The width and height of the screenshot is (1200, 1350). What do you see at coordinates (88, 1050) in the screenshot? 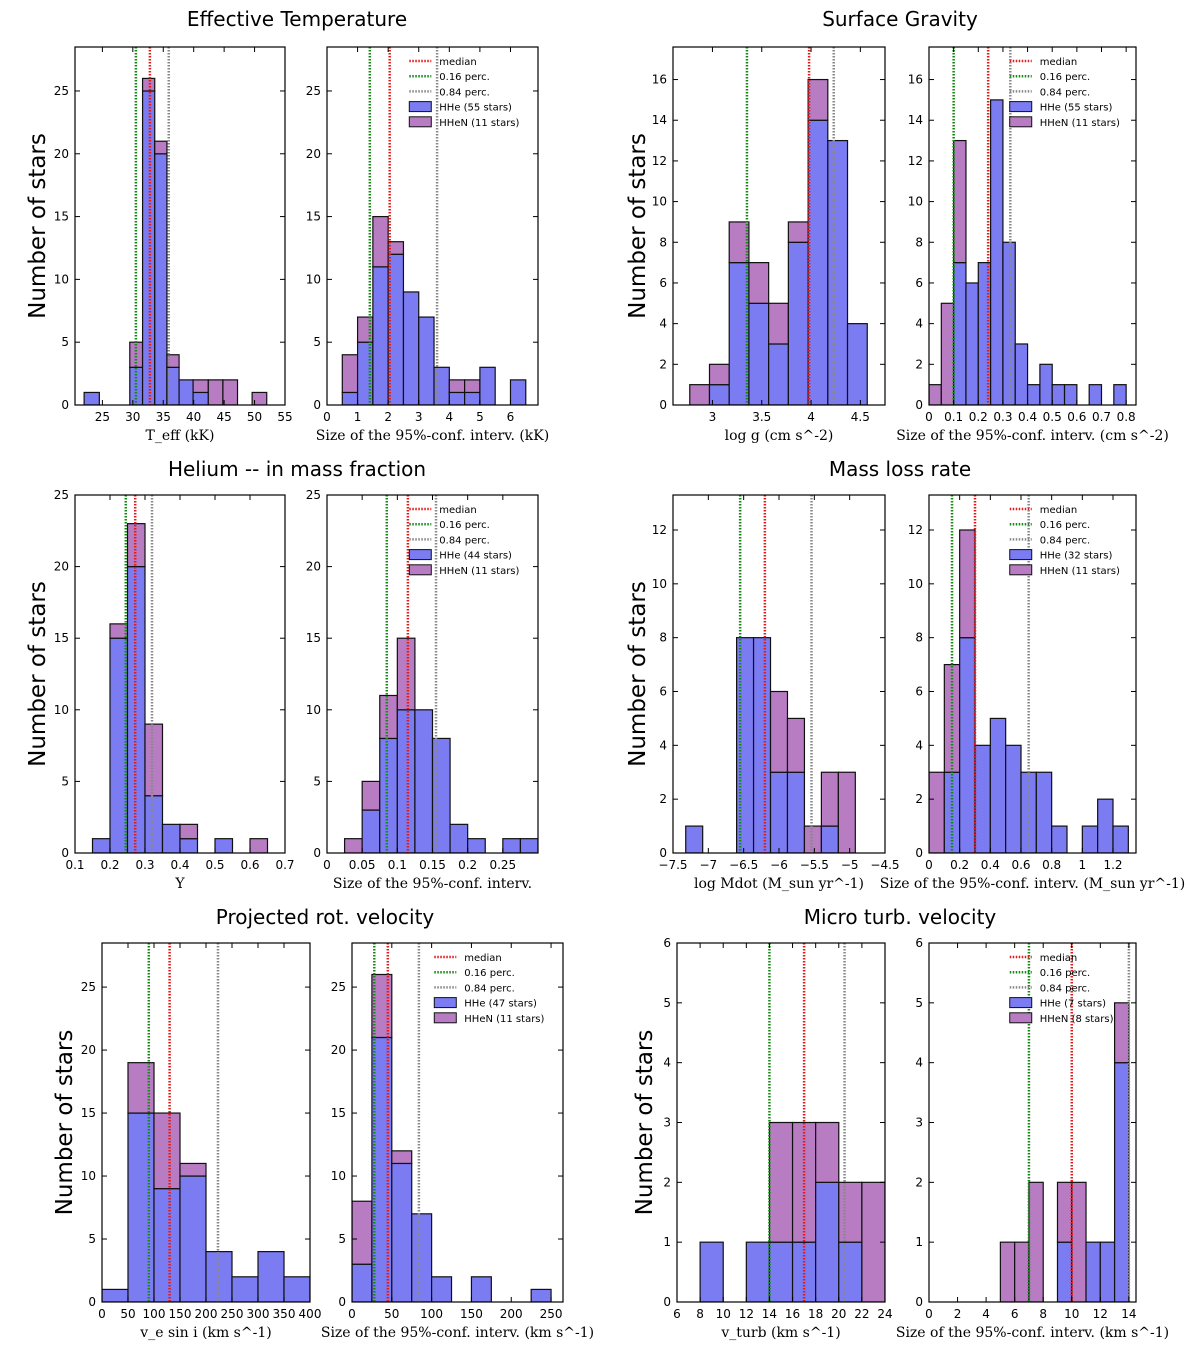
I see `vsini-left-ytick-label: 20` at bounding box center [88, 1050].